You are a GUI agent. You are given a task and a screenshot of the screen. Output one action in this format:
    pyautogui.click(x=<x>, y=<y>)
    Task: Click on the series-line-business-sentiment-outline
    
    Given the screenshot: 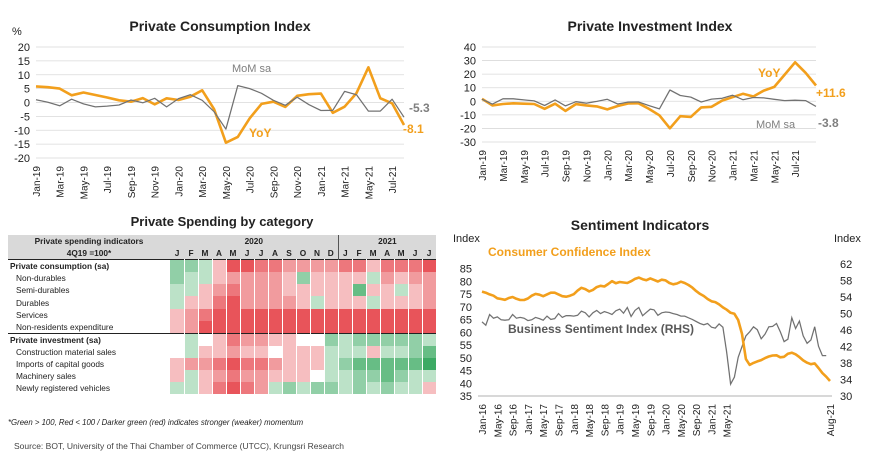 What is the action you would take?
    pyautogui.click(x=654, y=345)
    